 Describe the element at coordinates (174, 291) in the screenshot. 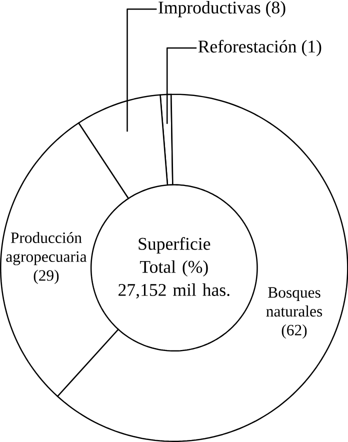

I see `text: 27,152 mil has.` at that location.